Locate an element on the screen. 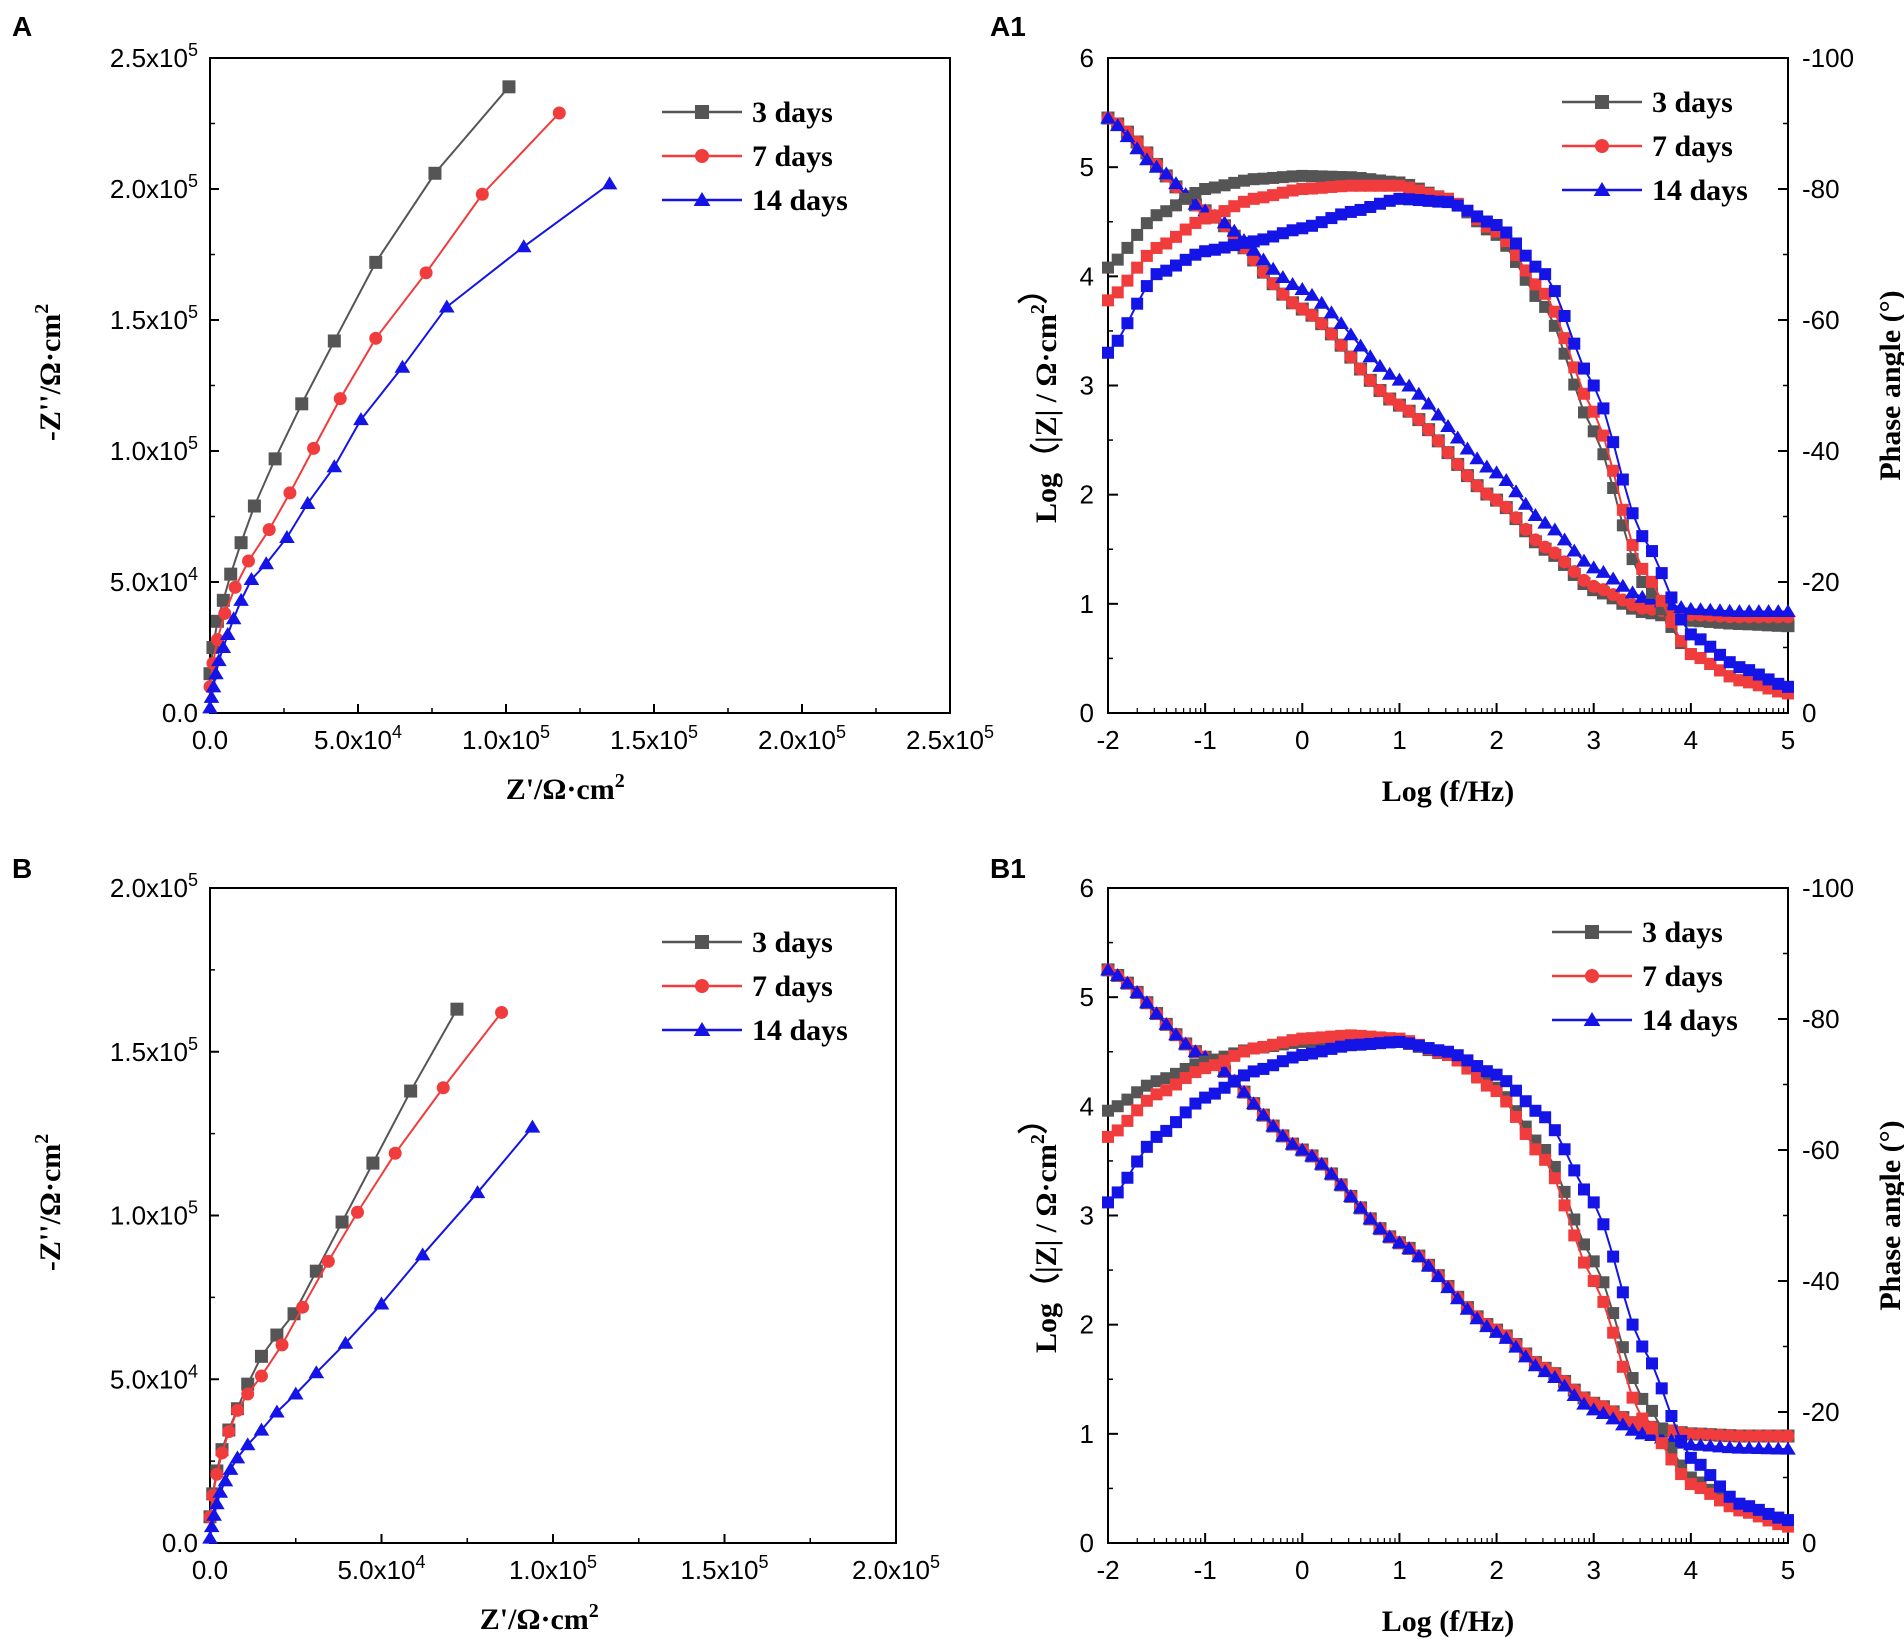 The width and height of the screenshot is (1904, 1650). a1-y-tick-label-0: 0 is located at coordinates (1087, 713).